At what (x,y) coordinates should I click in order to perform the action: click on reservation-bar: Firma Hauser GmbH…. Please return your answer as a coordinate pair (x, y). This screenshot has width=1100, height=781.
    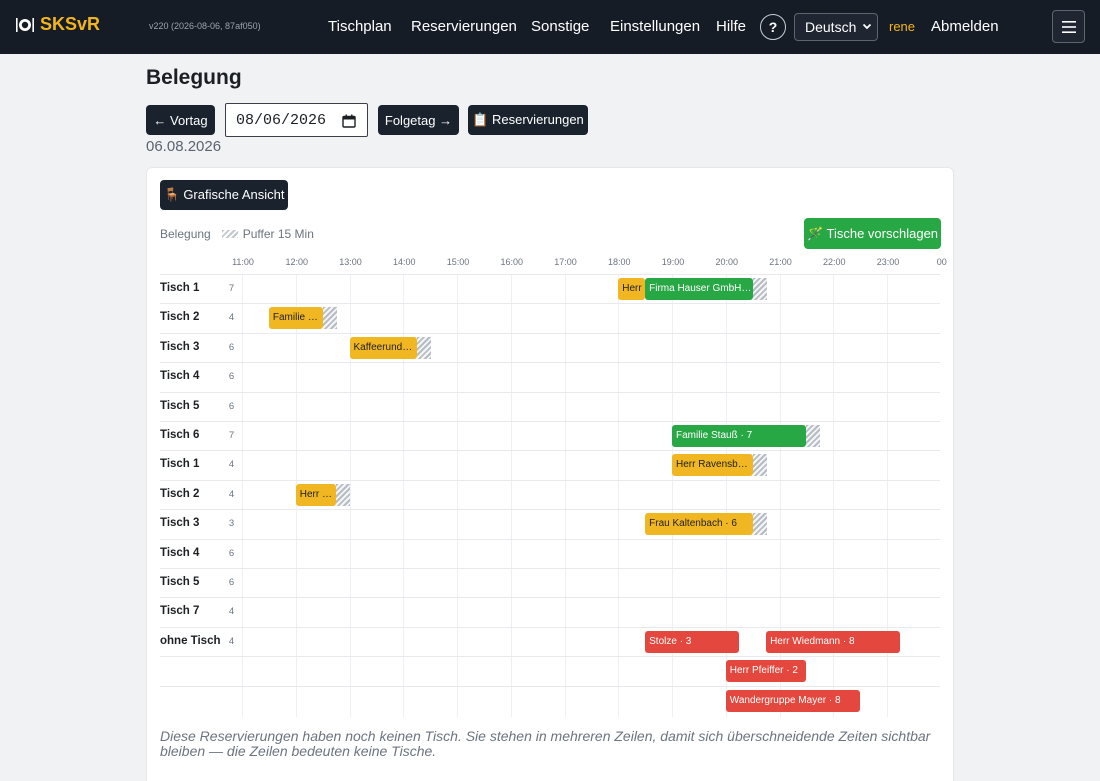
    Looking at the image, I should click on (699, 289).